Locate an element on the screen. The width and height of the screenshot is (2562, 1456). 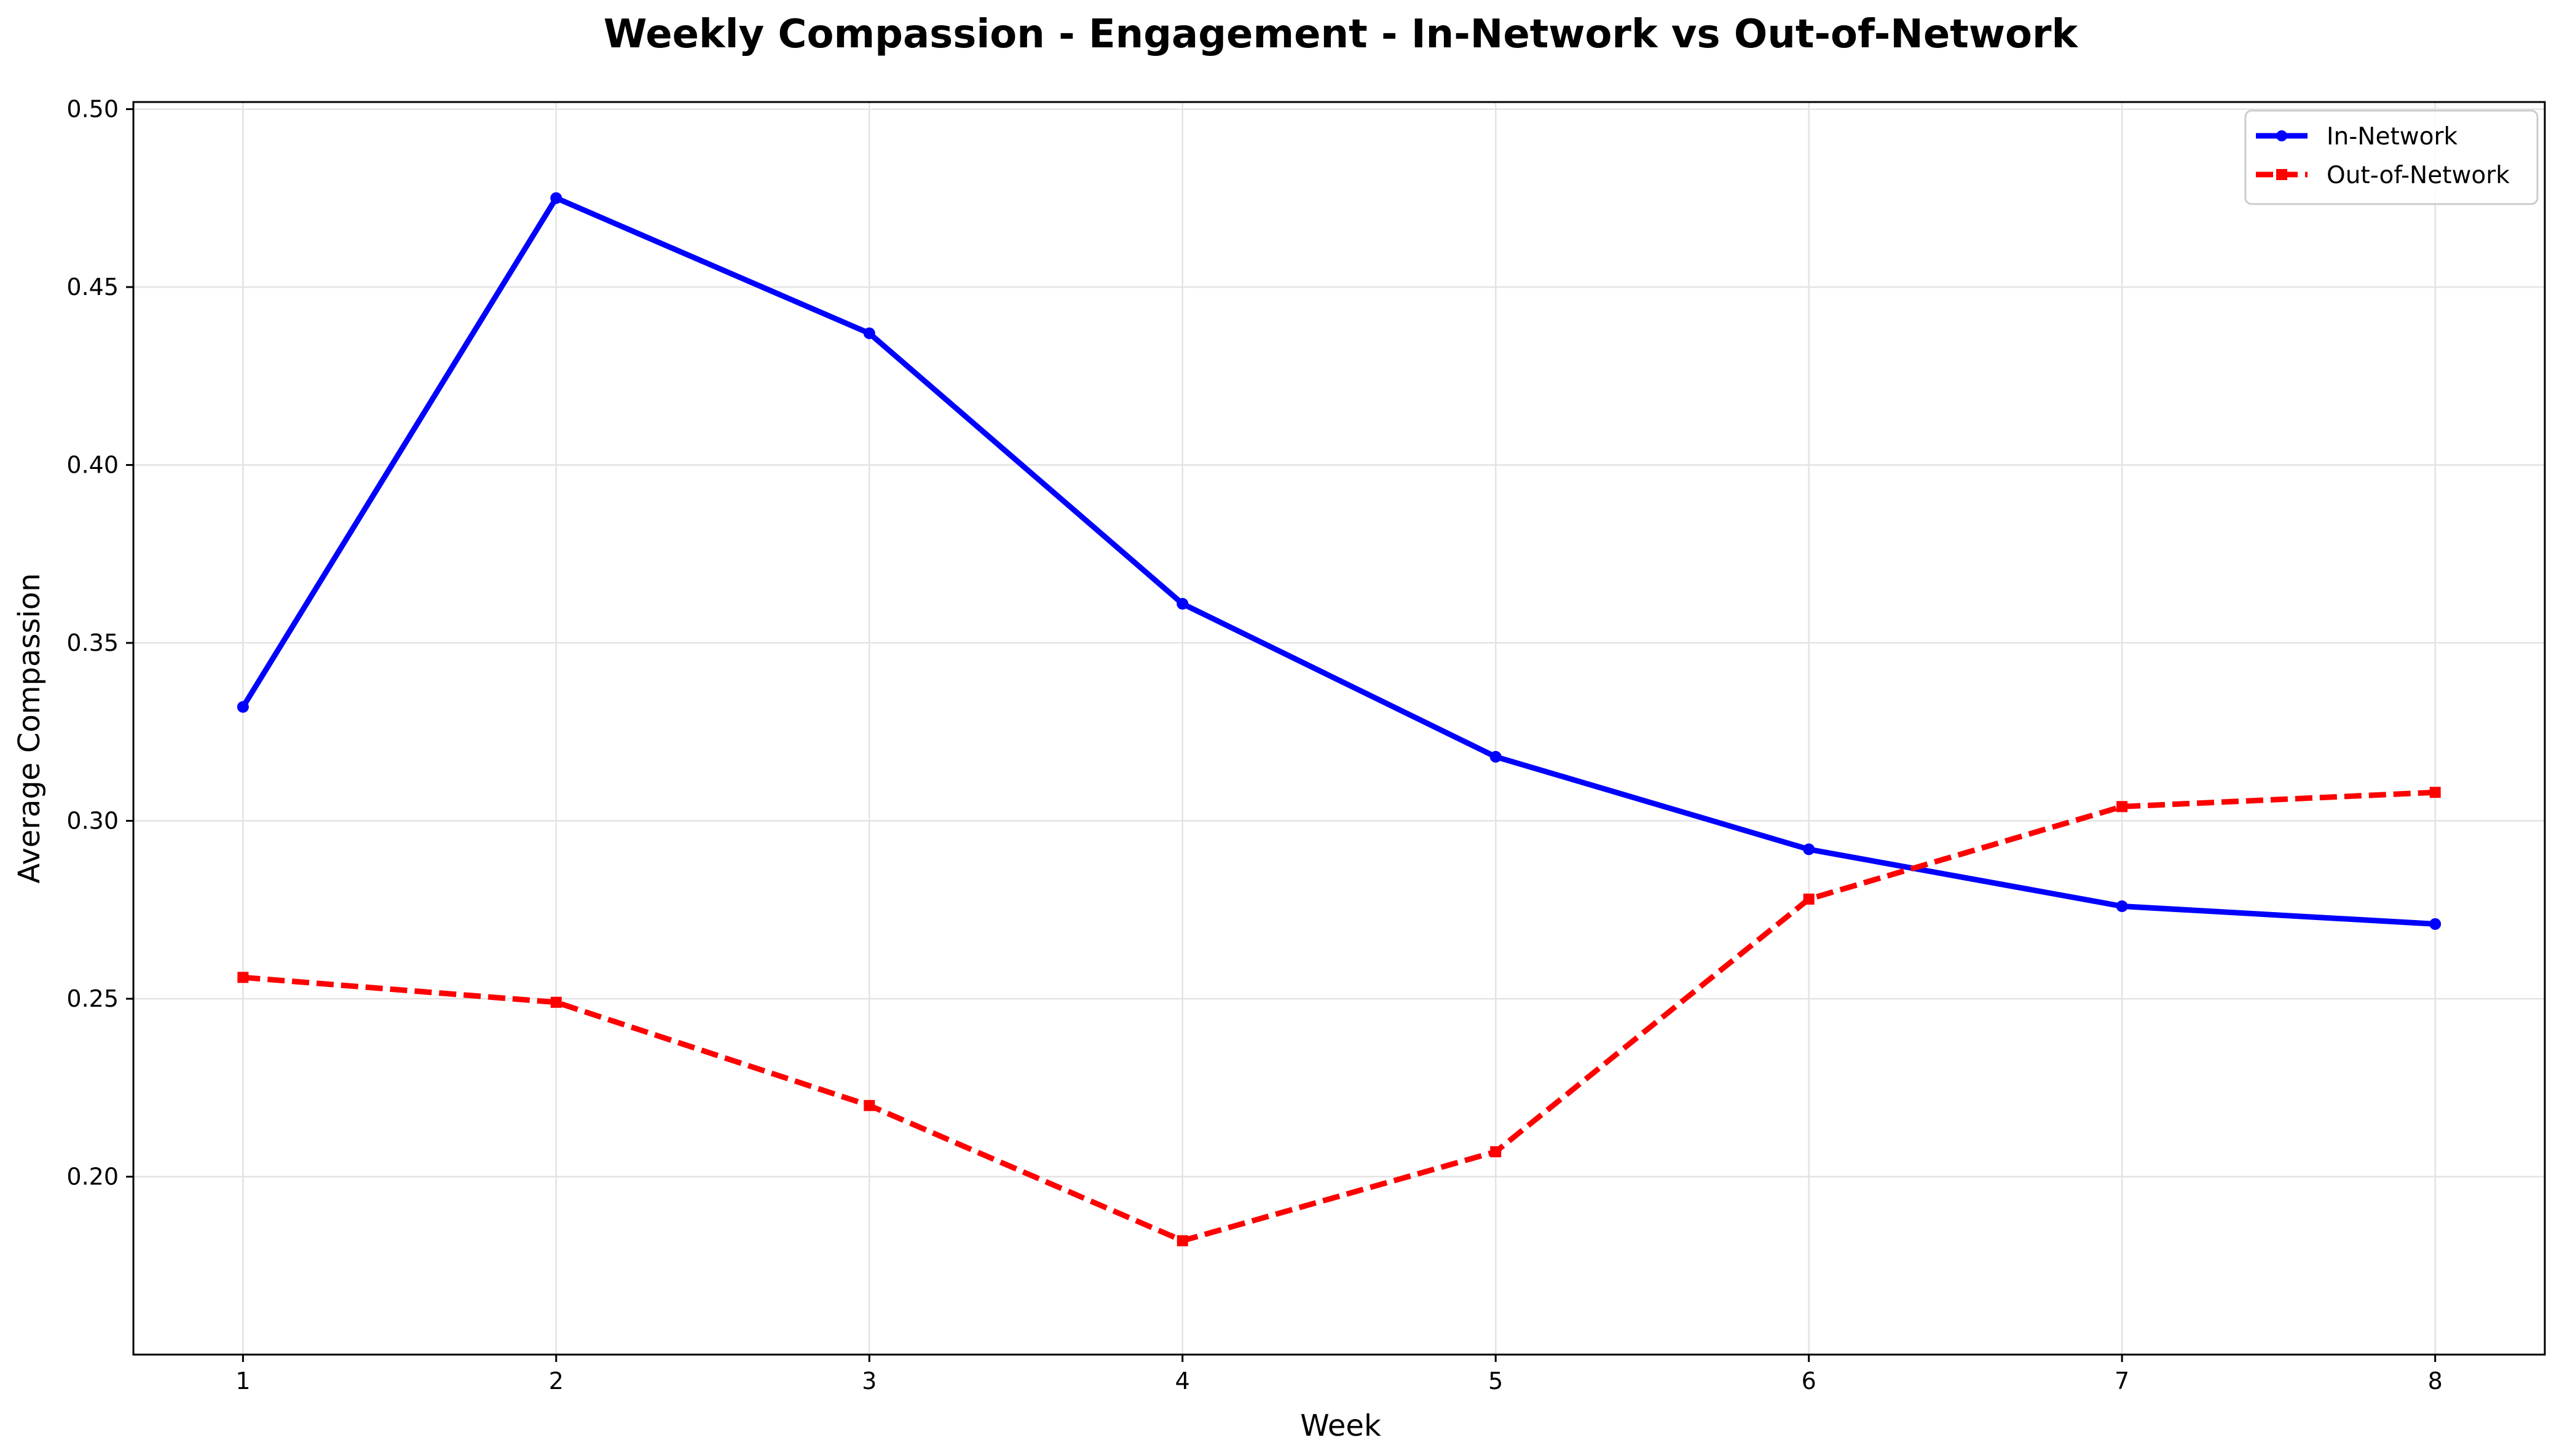
x-tick-label: 5 is located at coordinates (1495, 1381).